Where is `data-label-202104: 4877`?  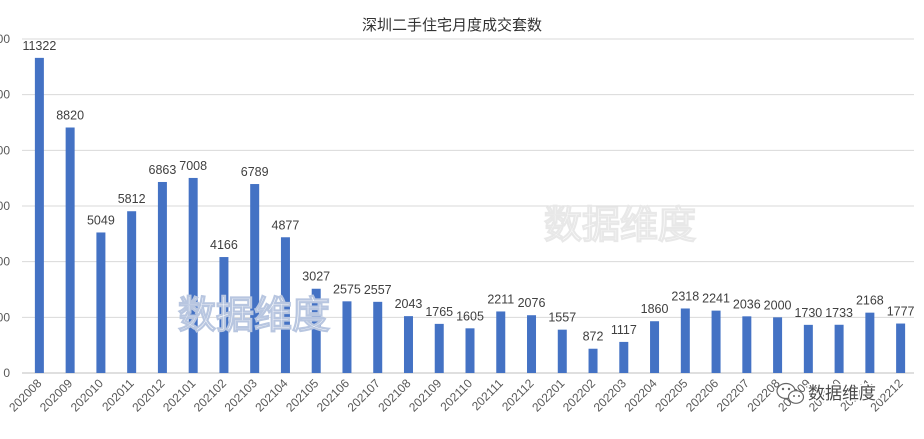
data-label-202104: 4877 is located at coordinates (286, 225).